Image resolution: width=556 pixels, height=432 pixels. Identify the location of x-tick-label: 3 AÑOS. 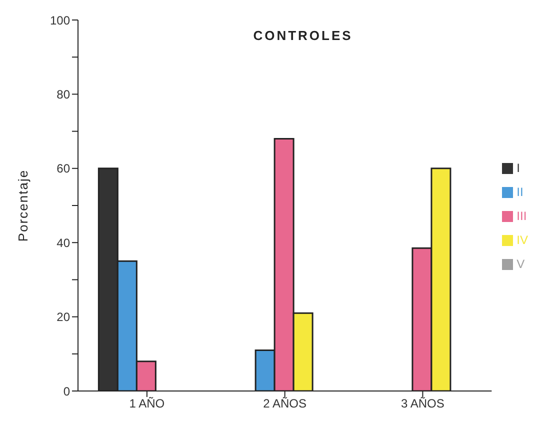
(422, 403).